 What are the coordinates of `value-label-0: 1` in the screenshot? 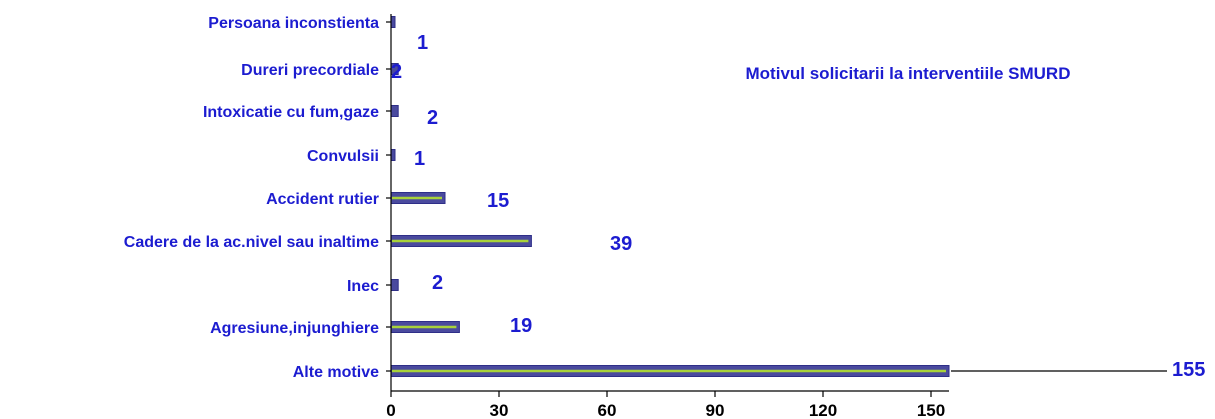 It's located at (422, 43).